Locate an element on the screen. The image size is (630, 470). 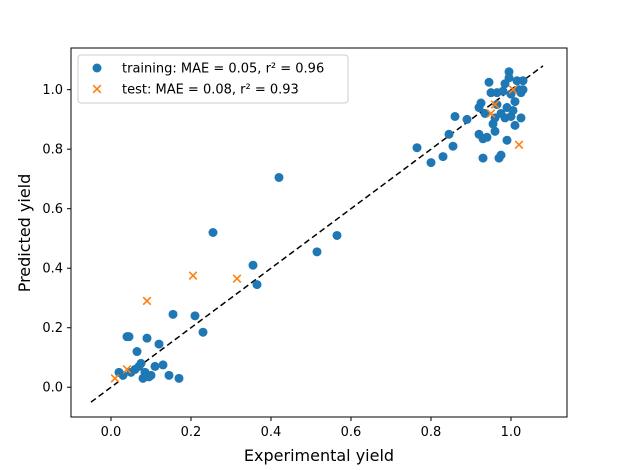
y-tick-label: 0.2 is located at coordinates (52, 328).